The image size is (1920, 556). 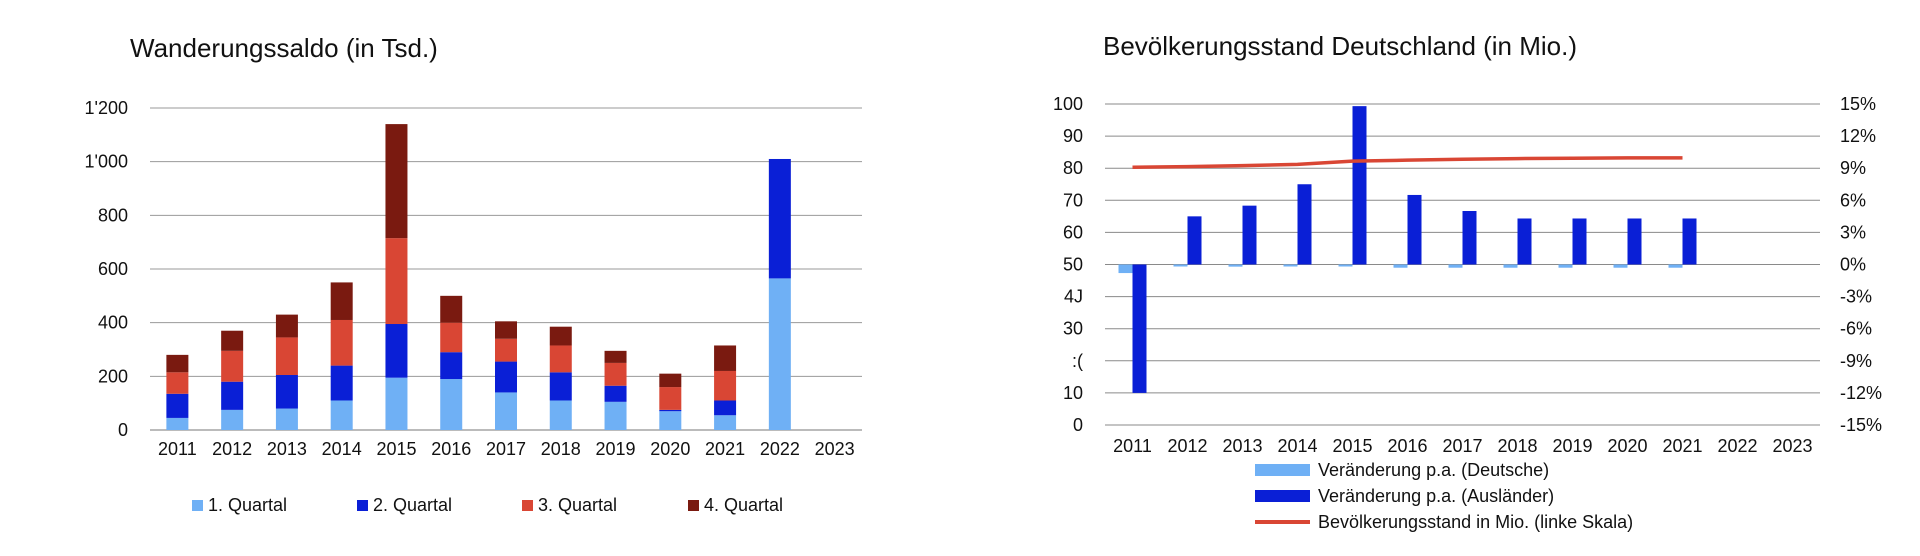 I want to click on y2-tick-label: 6%, so click(x=1853, y=200).